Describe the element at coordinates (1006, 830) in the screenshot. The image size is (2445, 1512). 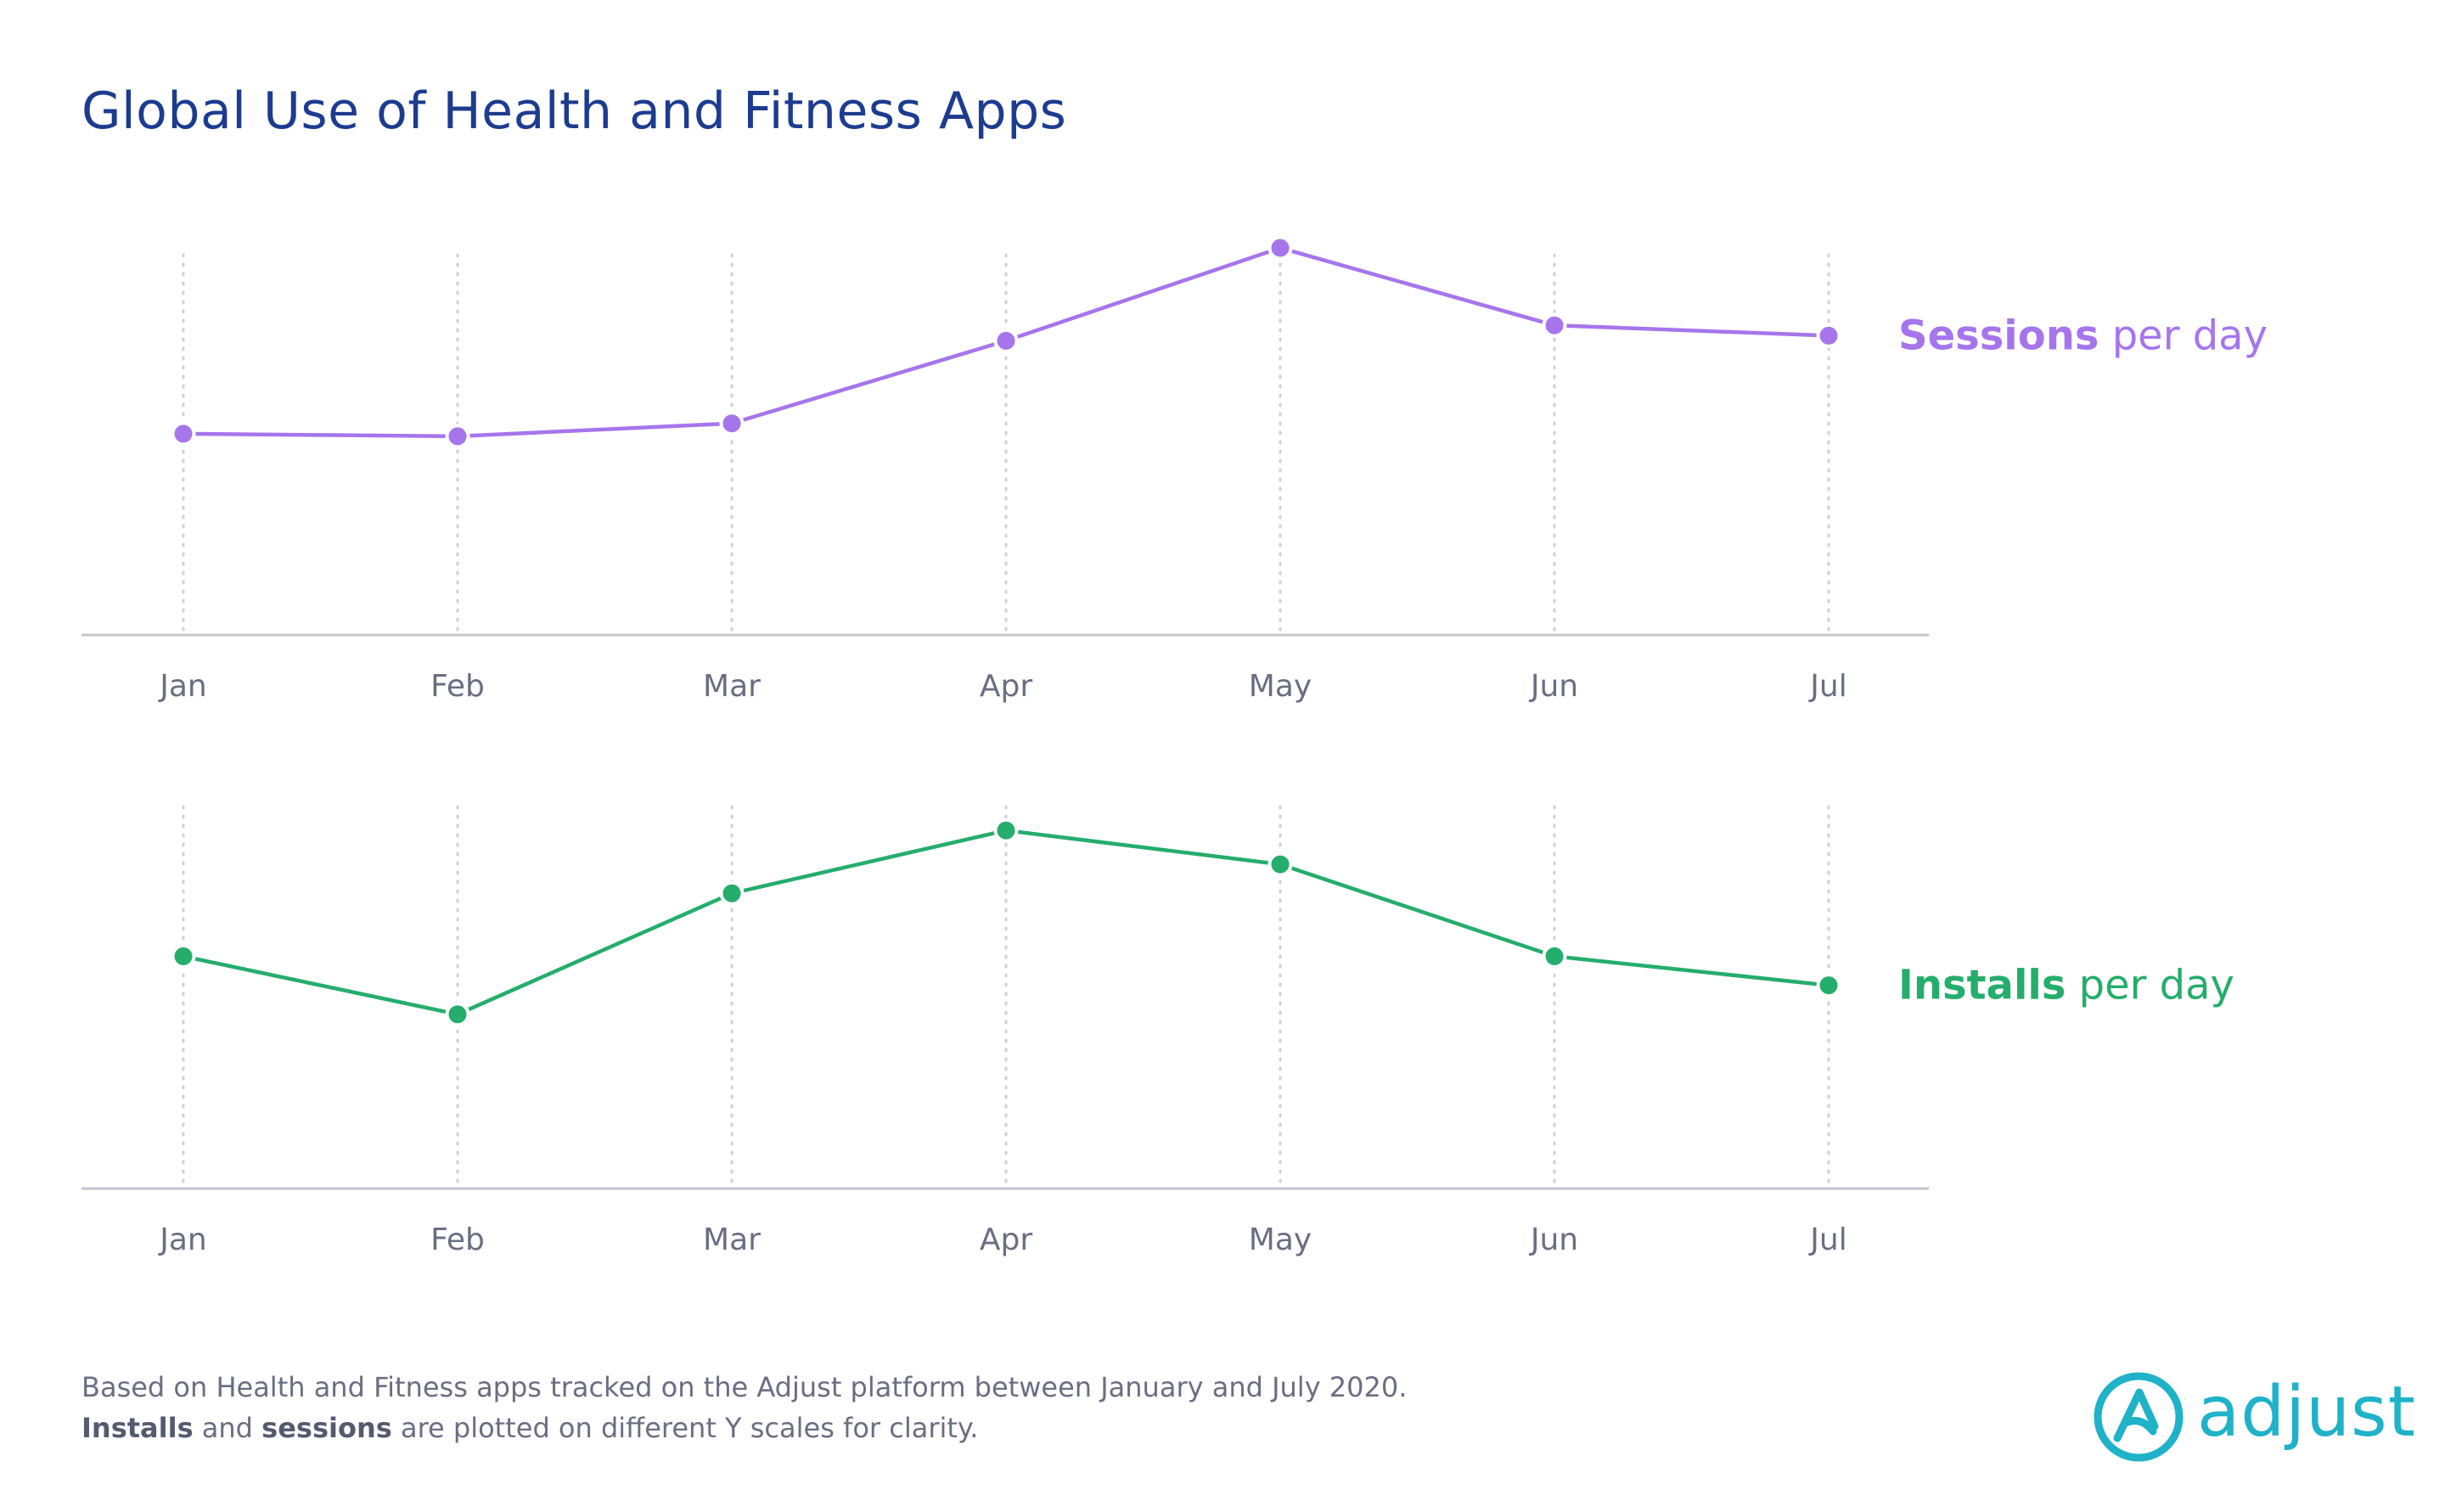
I see `installs-point-apr` at that location.